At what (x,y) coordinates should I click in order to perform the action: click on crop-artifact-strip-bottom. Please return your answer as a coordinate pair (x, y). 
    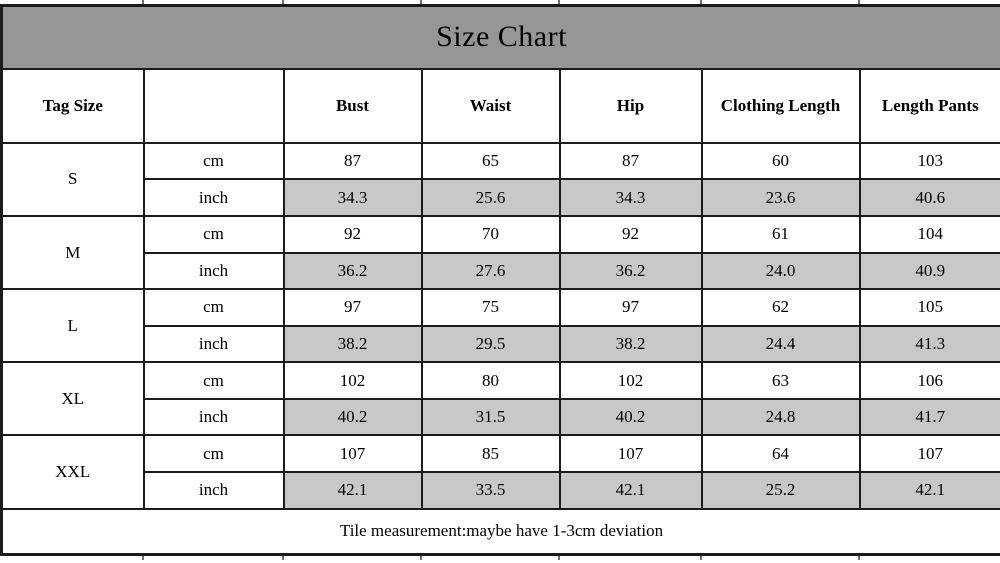
    Looking at the image, I should click on (500, 559).